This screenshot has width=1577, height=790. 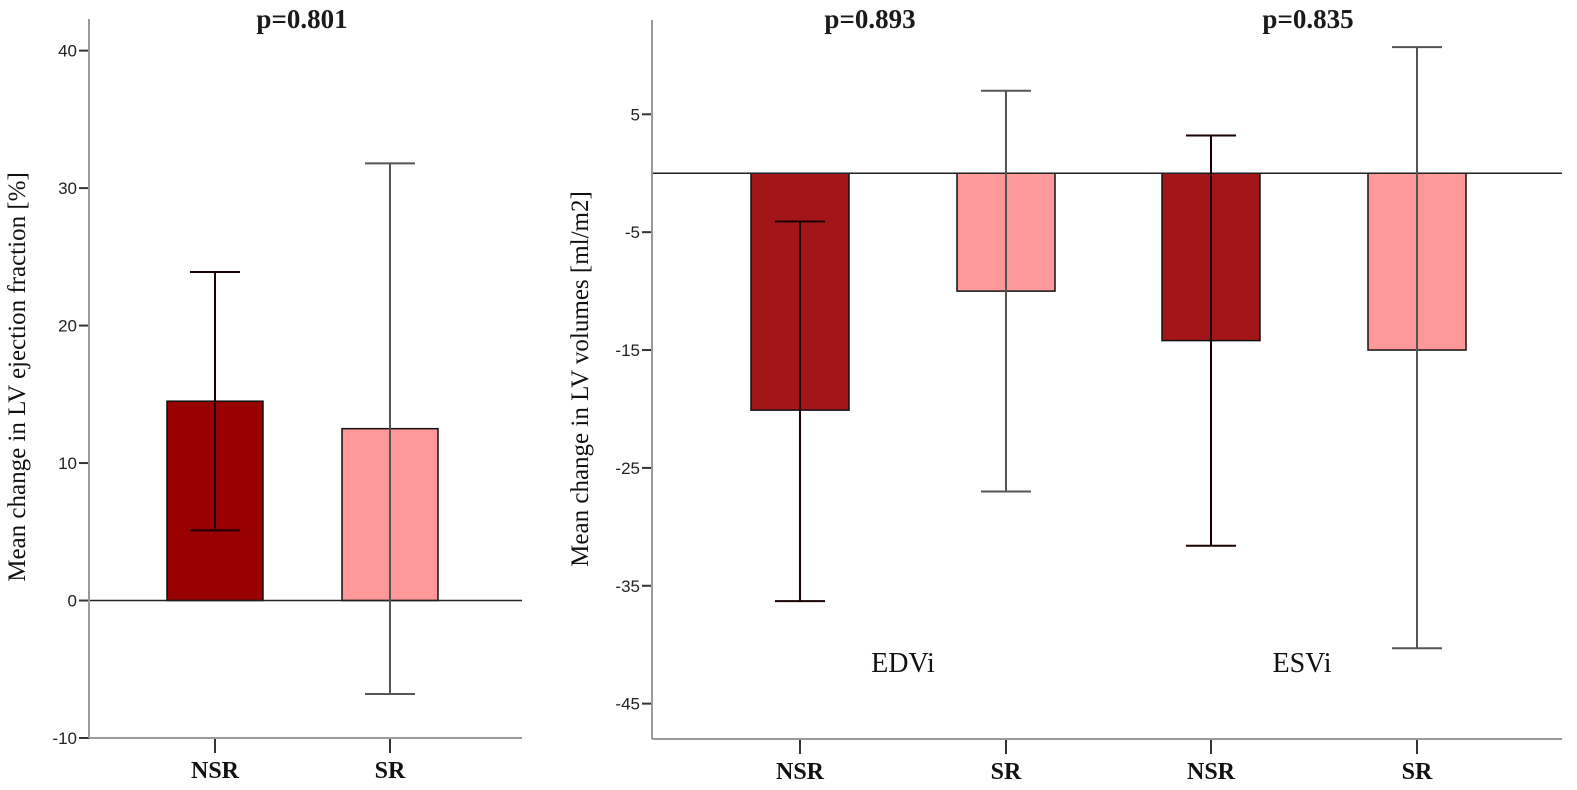 I want to click on left-p-value: p=0.801, so click(x=301, y=19).